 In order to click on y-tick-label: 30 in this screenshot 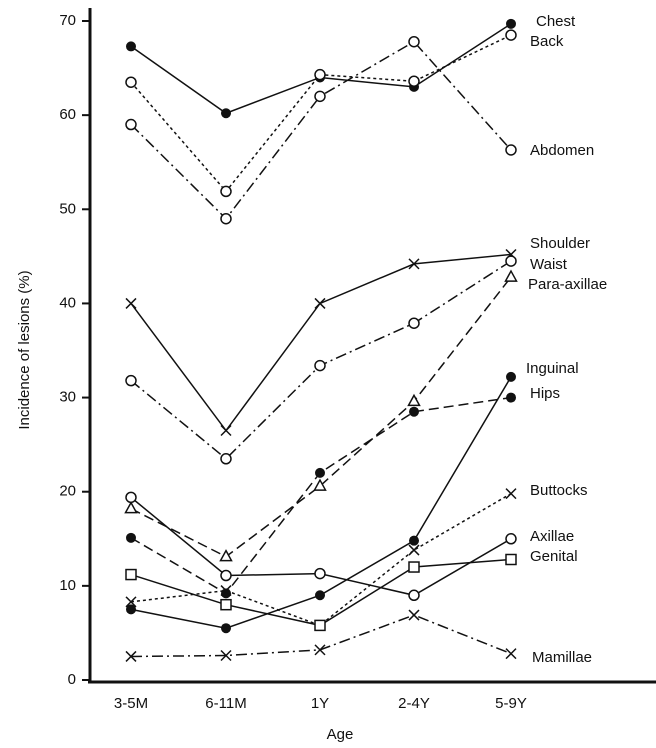, I will do `click(67, 397)`.